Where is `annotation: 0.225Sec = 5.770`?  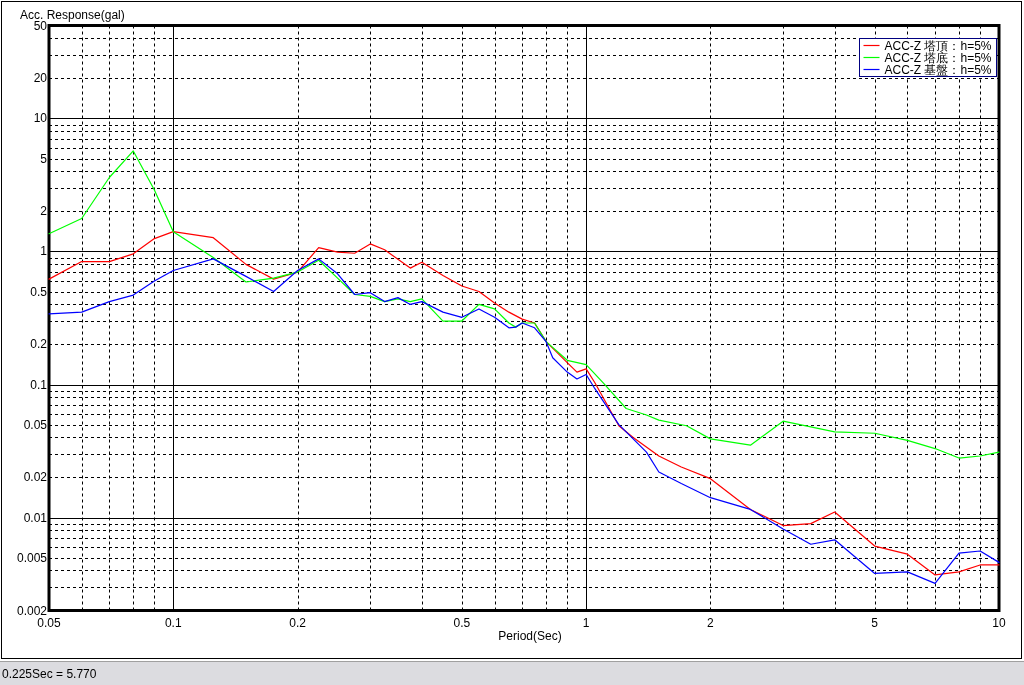 annotation: 0.225Sec = 5.770 is located at coordinates (49, 674).